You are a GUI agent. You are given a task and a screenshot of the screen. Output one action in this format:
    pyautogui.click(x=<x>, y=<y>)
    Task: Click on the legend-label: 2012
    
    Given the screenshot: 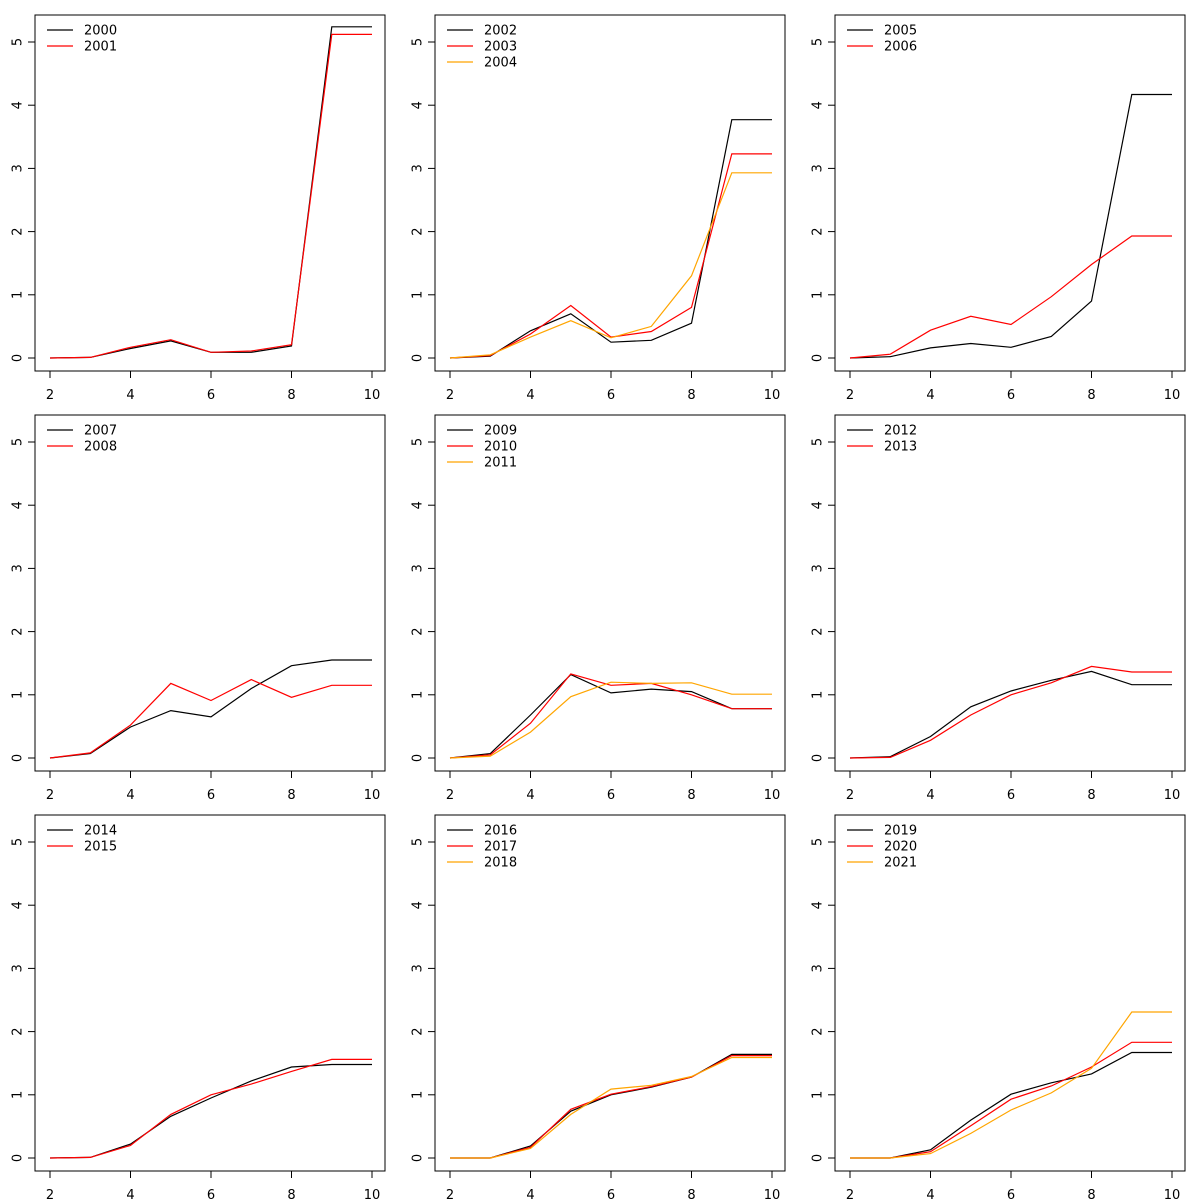 What is the action you would take?
    pyautogui.click(x=900, y=431)
    